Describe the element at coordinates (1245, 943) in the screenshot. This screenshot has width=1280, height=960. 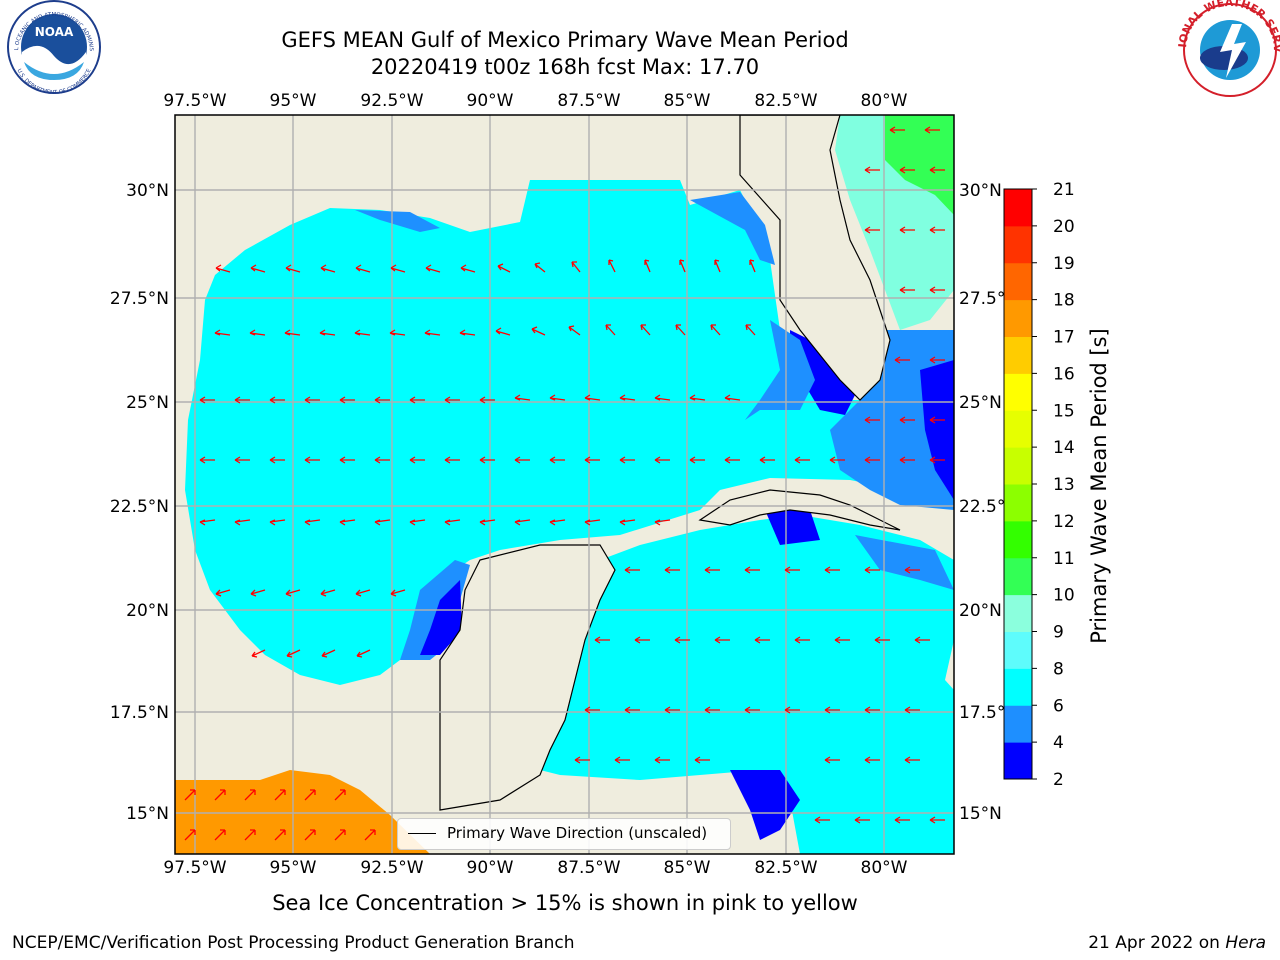
I see `footer-host: Hera` at that location.